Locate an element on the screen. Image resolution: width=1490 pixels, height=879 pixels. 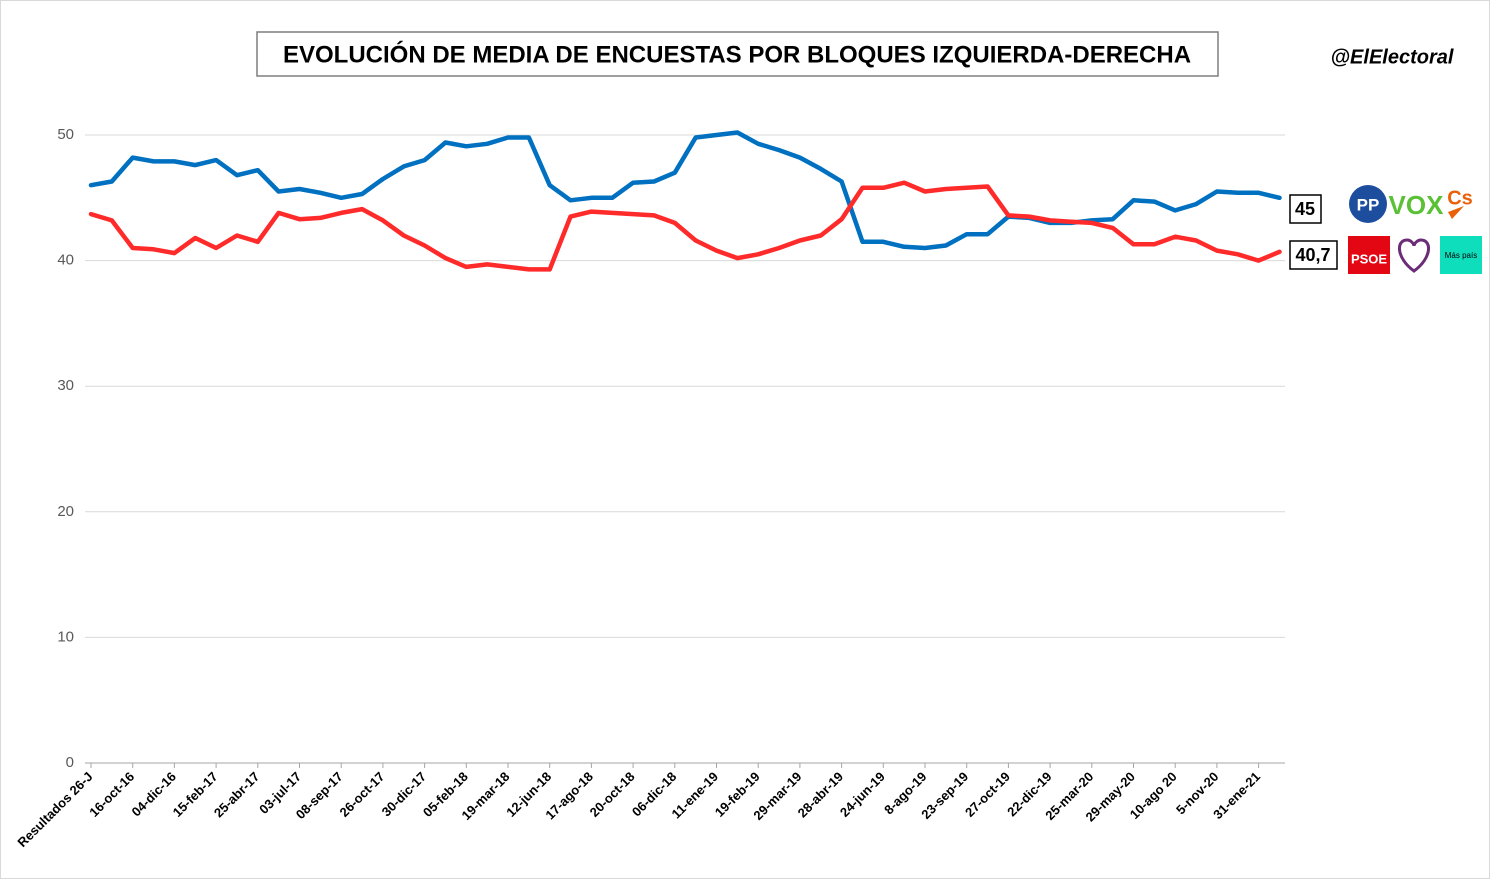
mas-pais-text: Más país is located at coordinates (1461, 255).